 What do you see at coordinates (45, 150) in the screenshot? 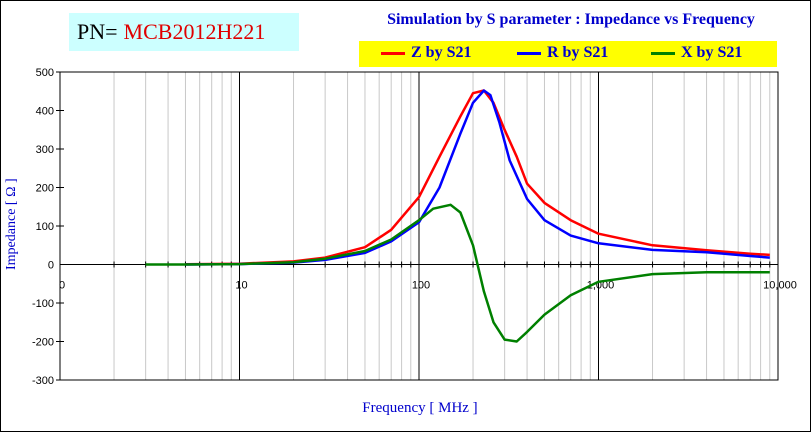
I see `y-tick-label: 300` at bounding box center [45, 150].